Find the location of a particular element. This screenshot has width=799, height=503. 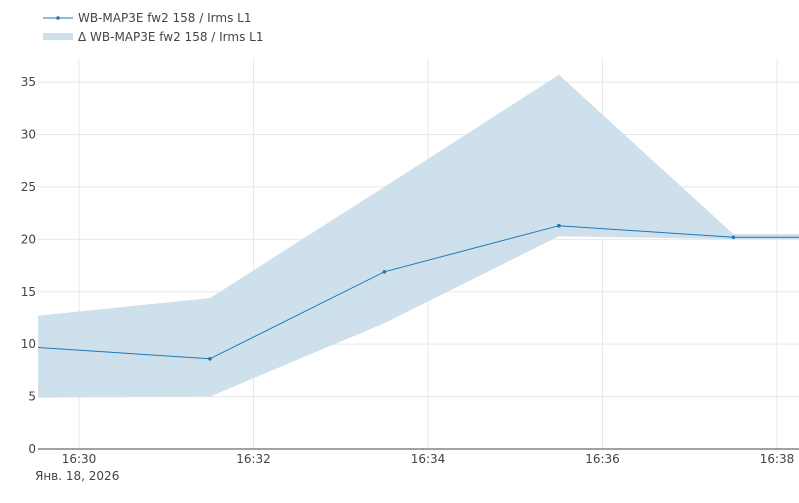

y-tick-labels: 0 5 10 15 20 25 30 35 is located at coordinates (28, 265).